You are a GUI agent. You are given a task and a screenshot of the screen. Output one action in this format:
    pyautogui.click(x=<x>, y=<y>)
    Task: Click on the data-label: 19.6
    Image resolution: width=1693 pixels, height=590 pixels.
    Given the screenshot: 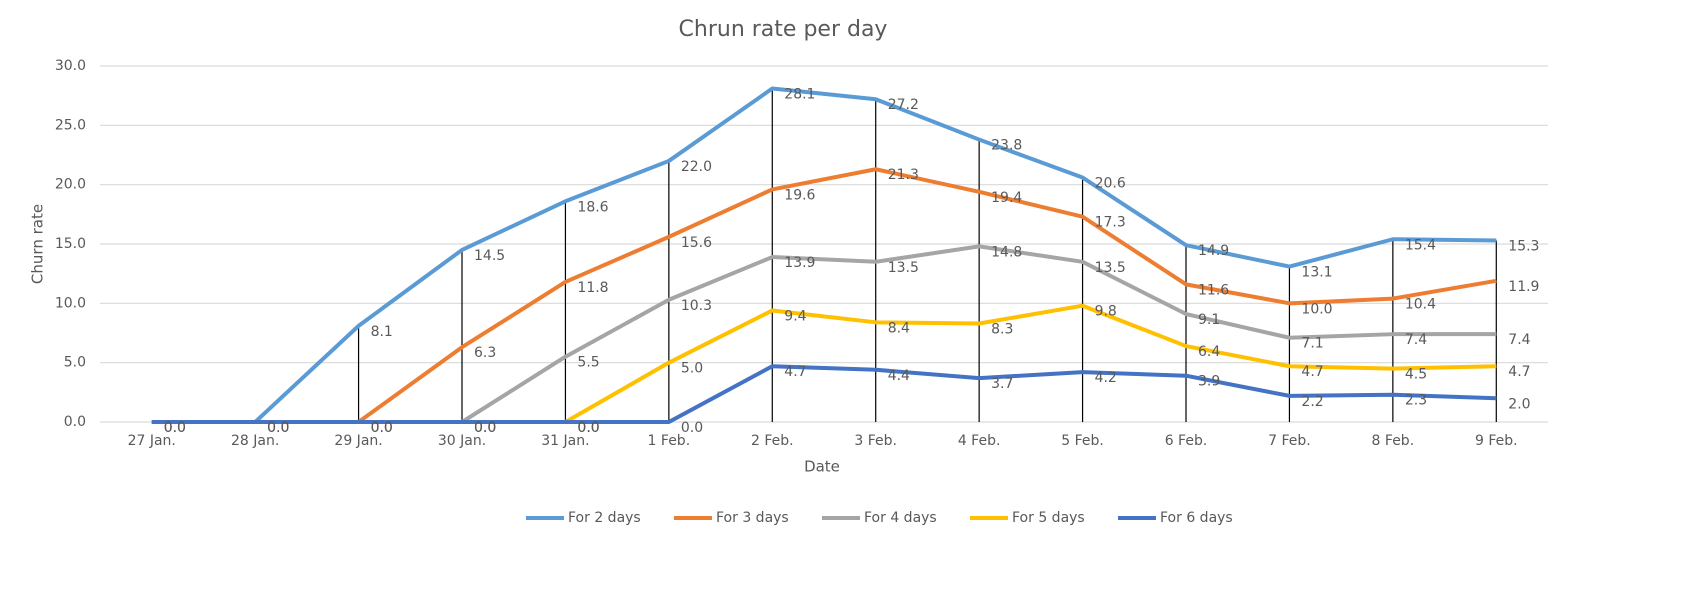 What is the action you would take?
    pyautogui.click(x=799, y=195)
    